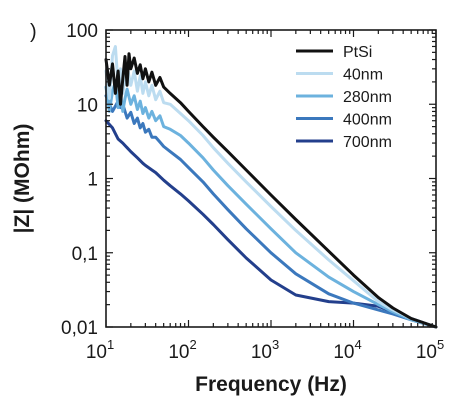 The height and width of the screenshot is (401, 455). I want to click on legend-label: 280nm, so click(367, 97).